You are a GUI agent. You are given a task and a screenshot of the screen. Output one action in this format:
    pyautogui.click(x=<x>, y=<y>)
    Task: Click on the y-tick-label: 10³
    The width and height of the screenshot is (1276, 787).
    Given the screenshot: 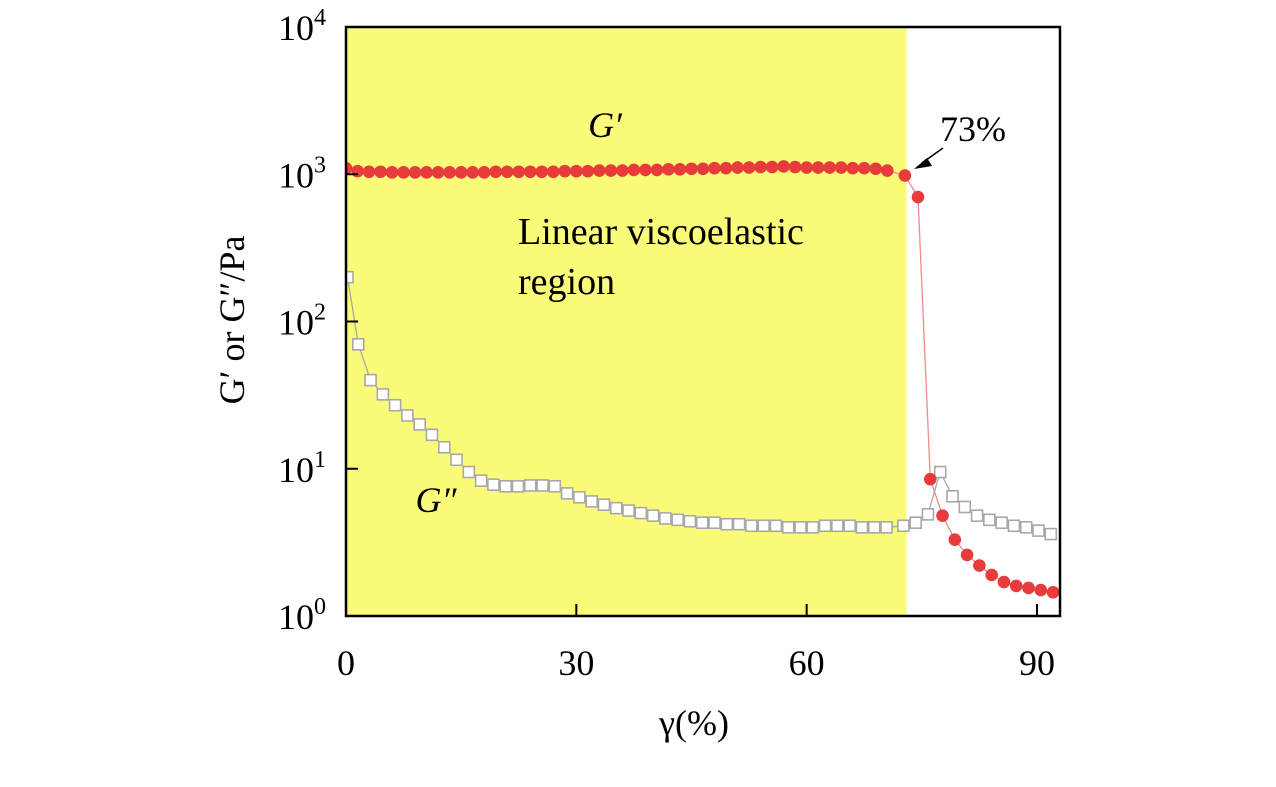 What is the action you would take?
    pyautogui.click(x=302, y=173)
    